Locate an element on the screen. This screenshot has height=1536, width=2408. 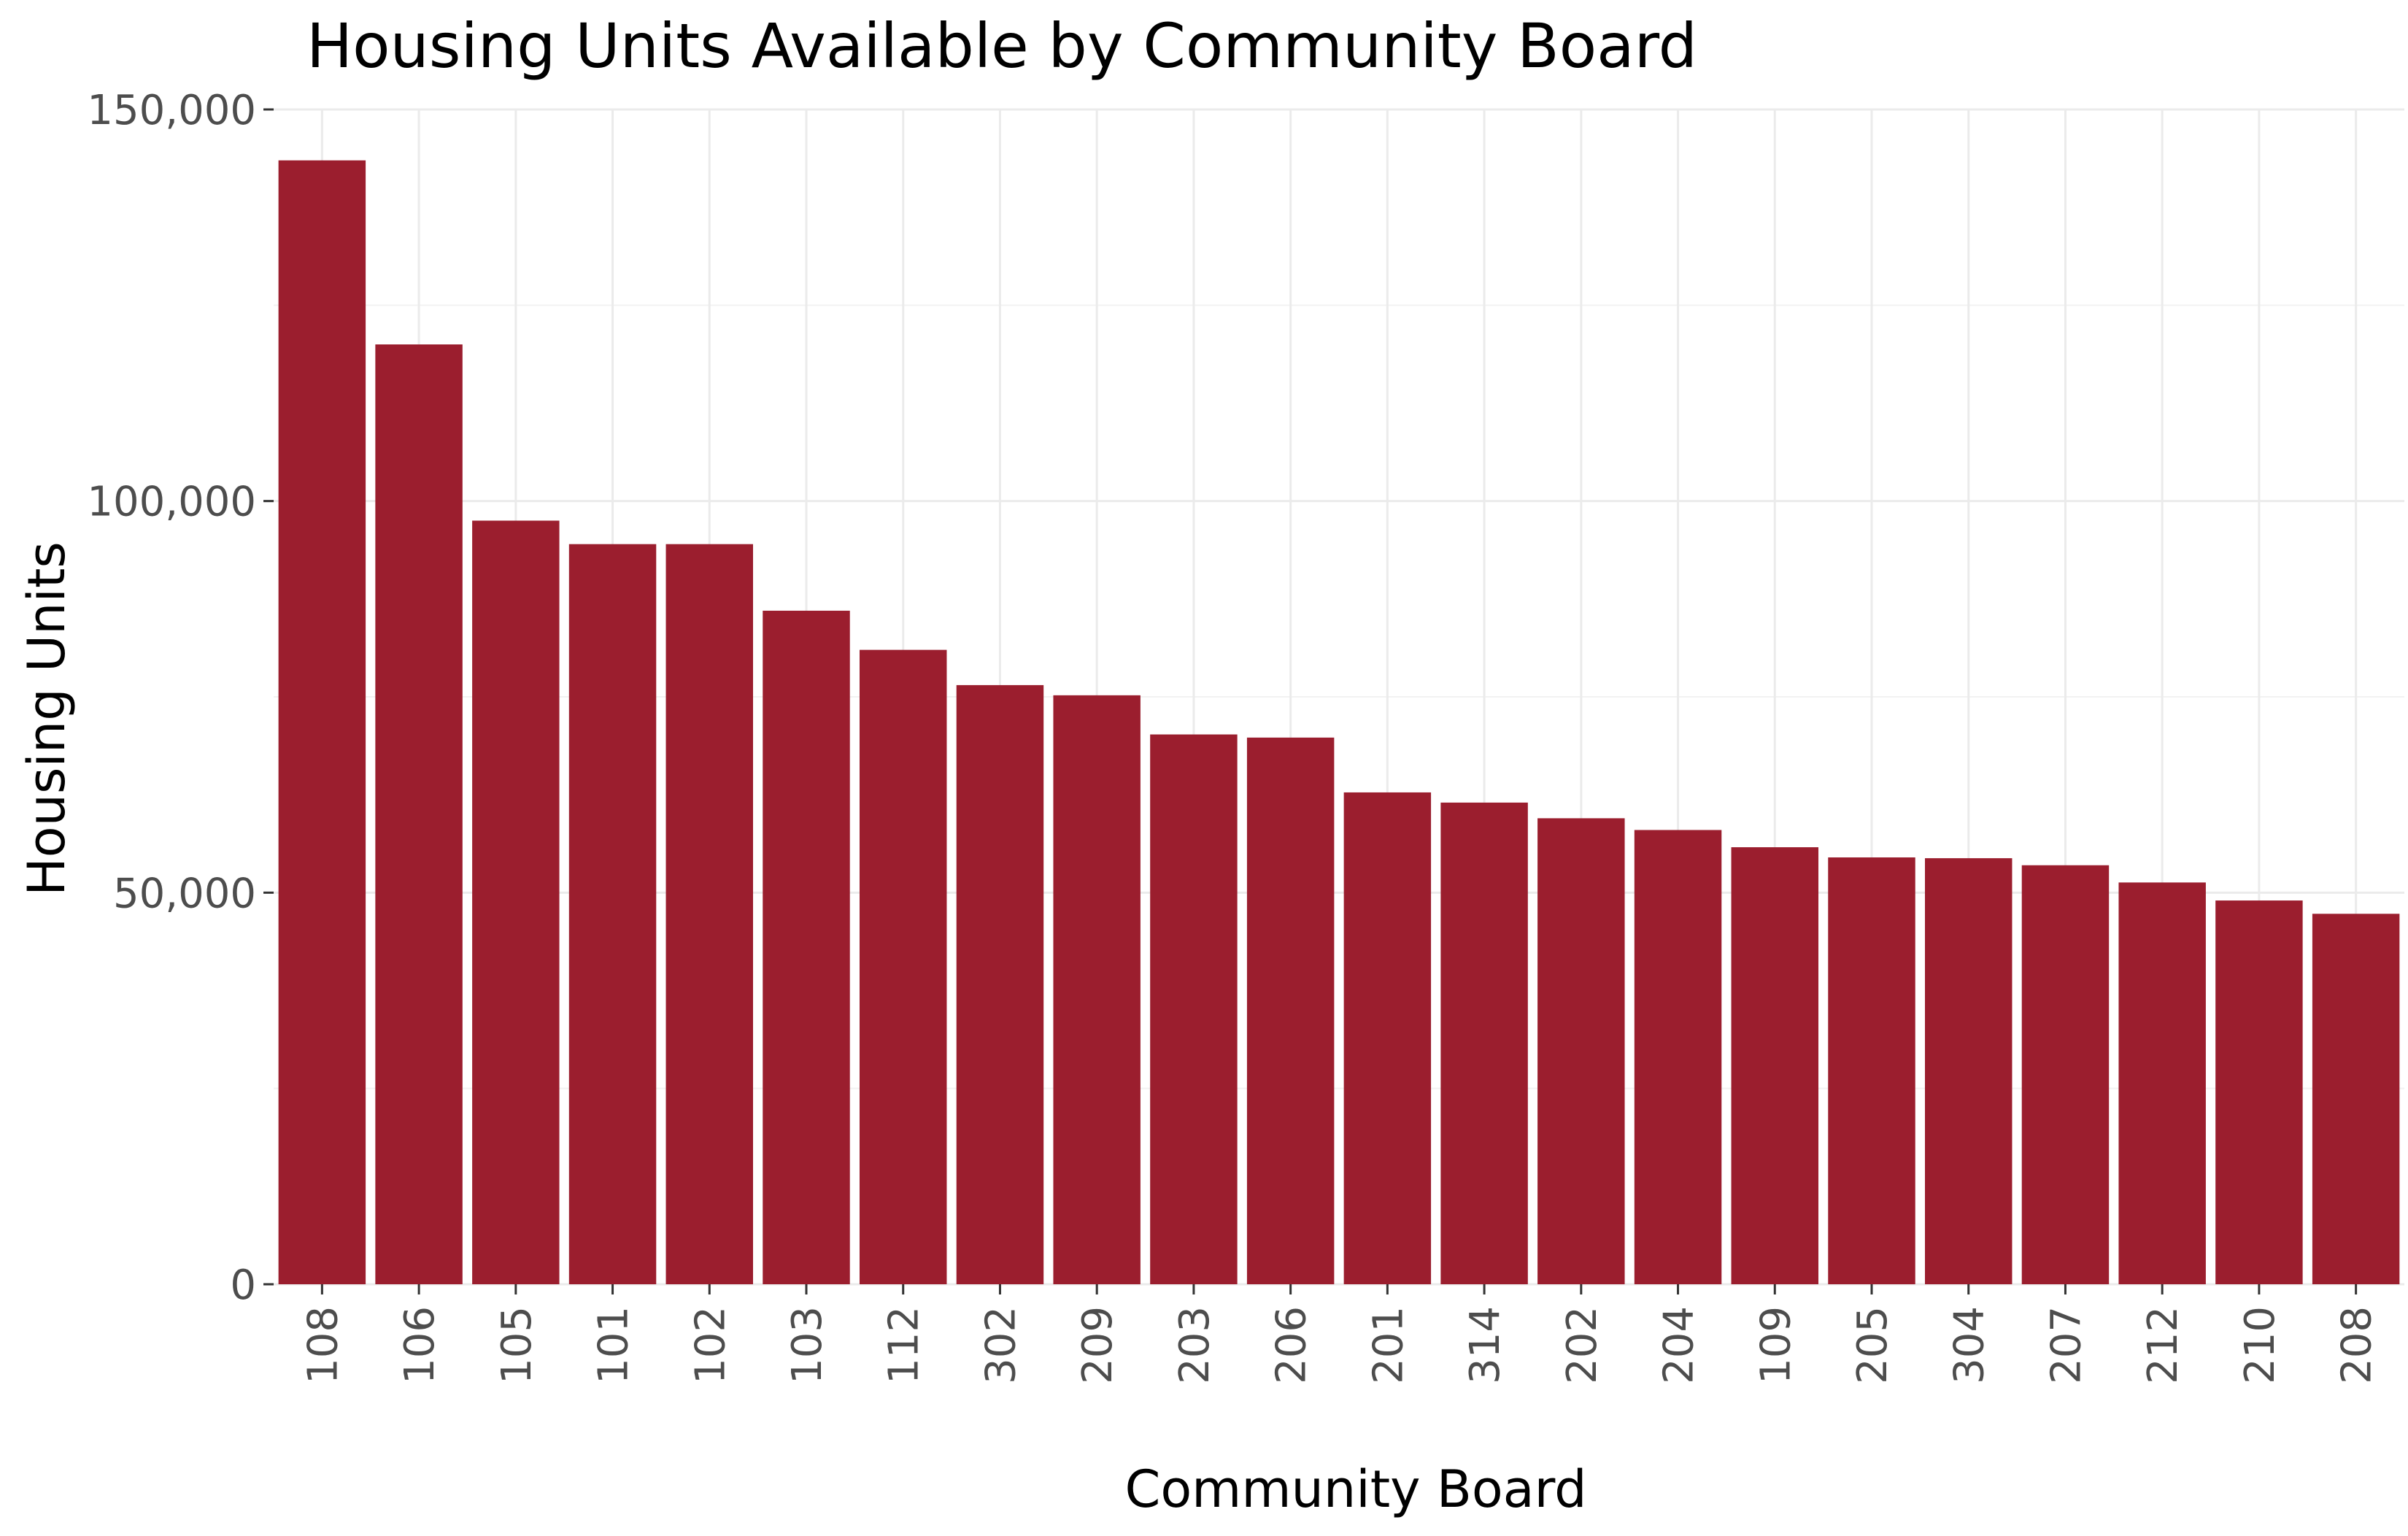
x-tick-label: 105 is located at coordinates (517, 1345).